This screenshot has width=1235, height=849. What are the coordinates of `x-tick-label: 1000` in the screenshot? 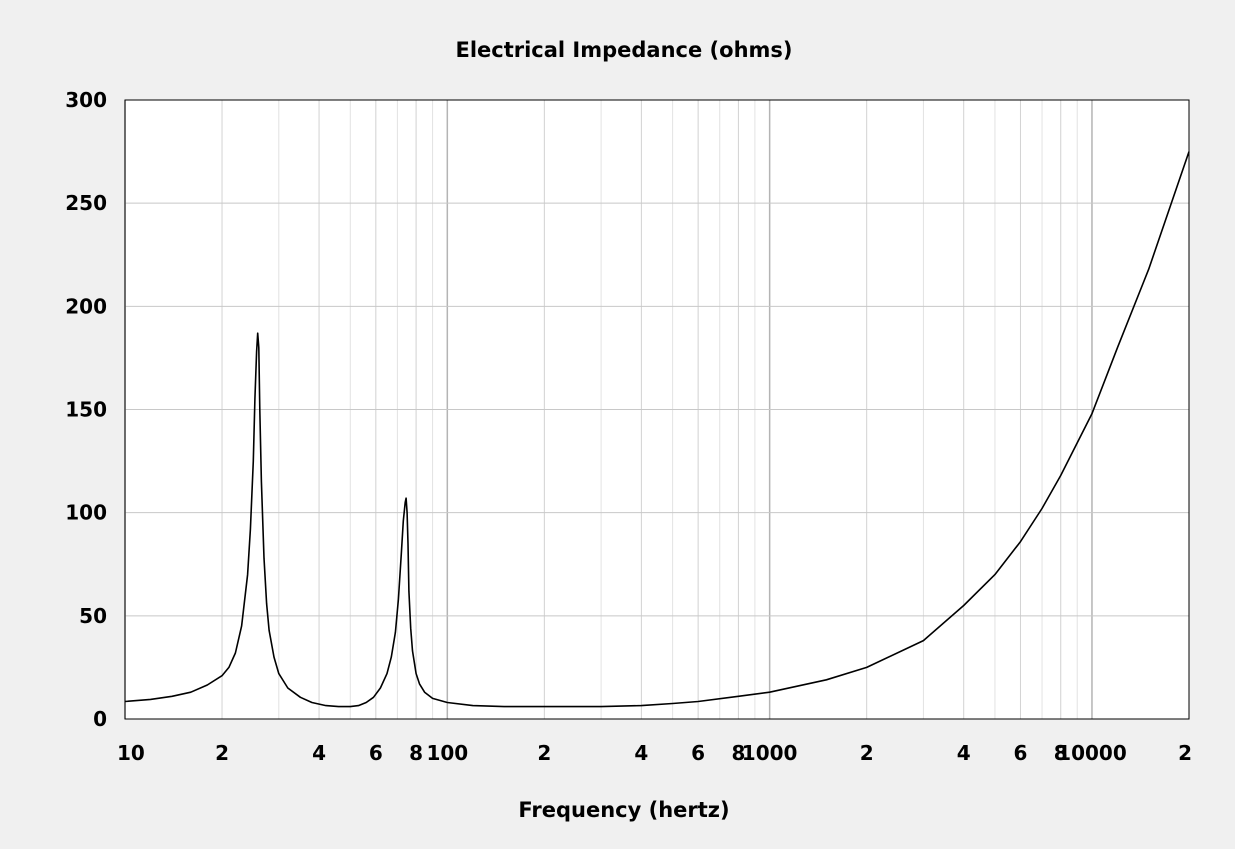 It's located at (770, 753).